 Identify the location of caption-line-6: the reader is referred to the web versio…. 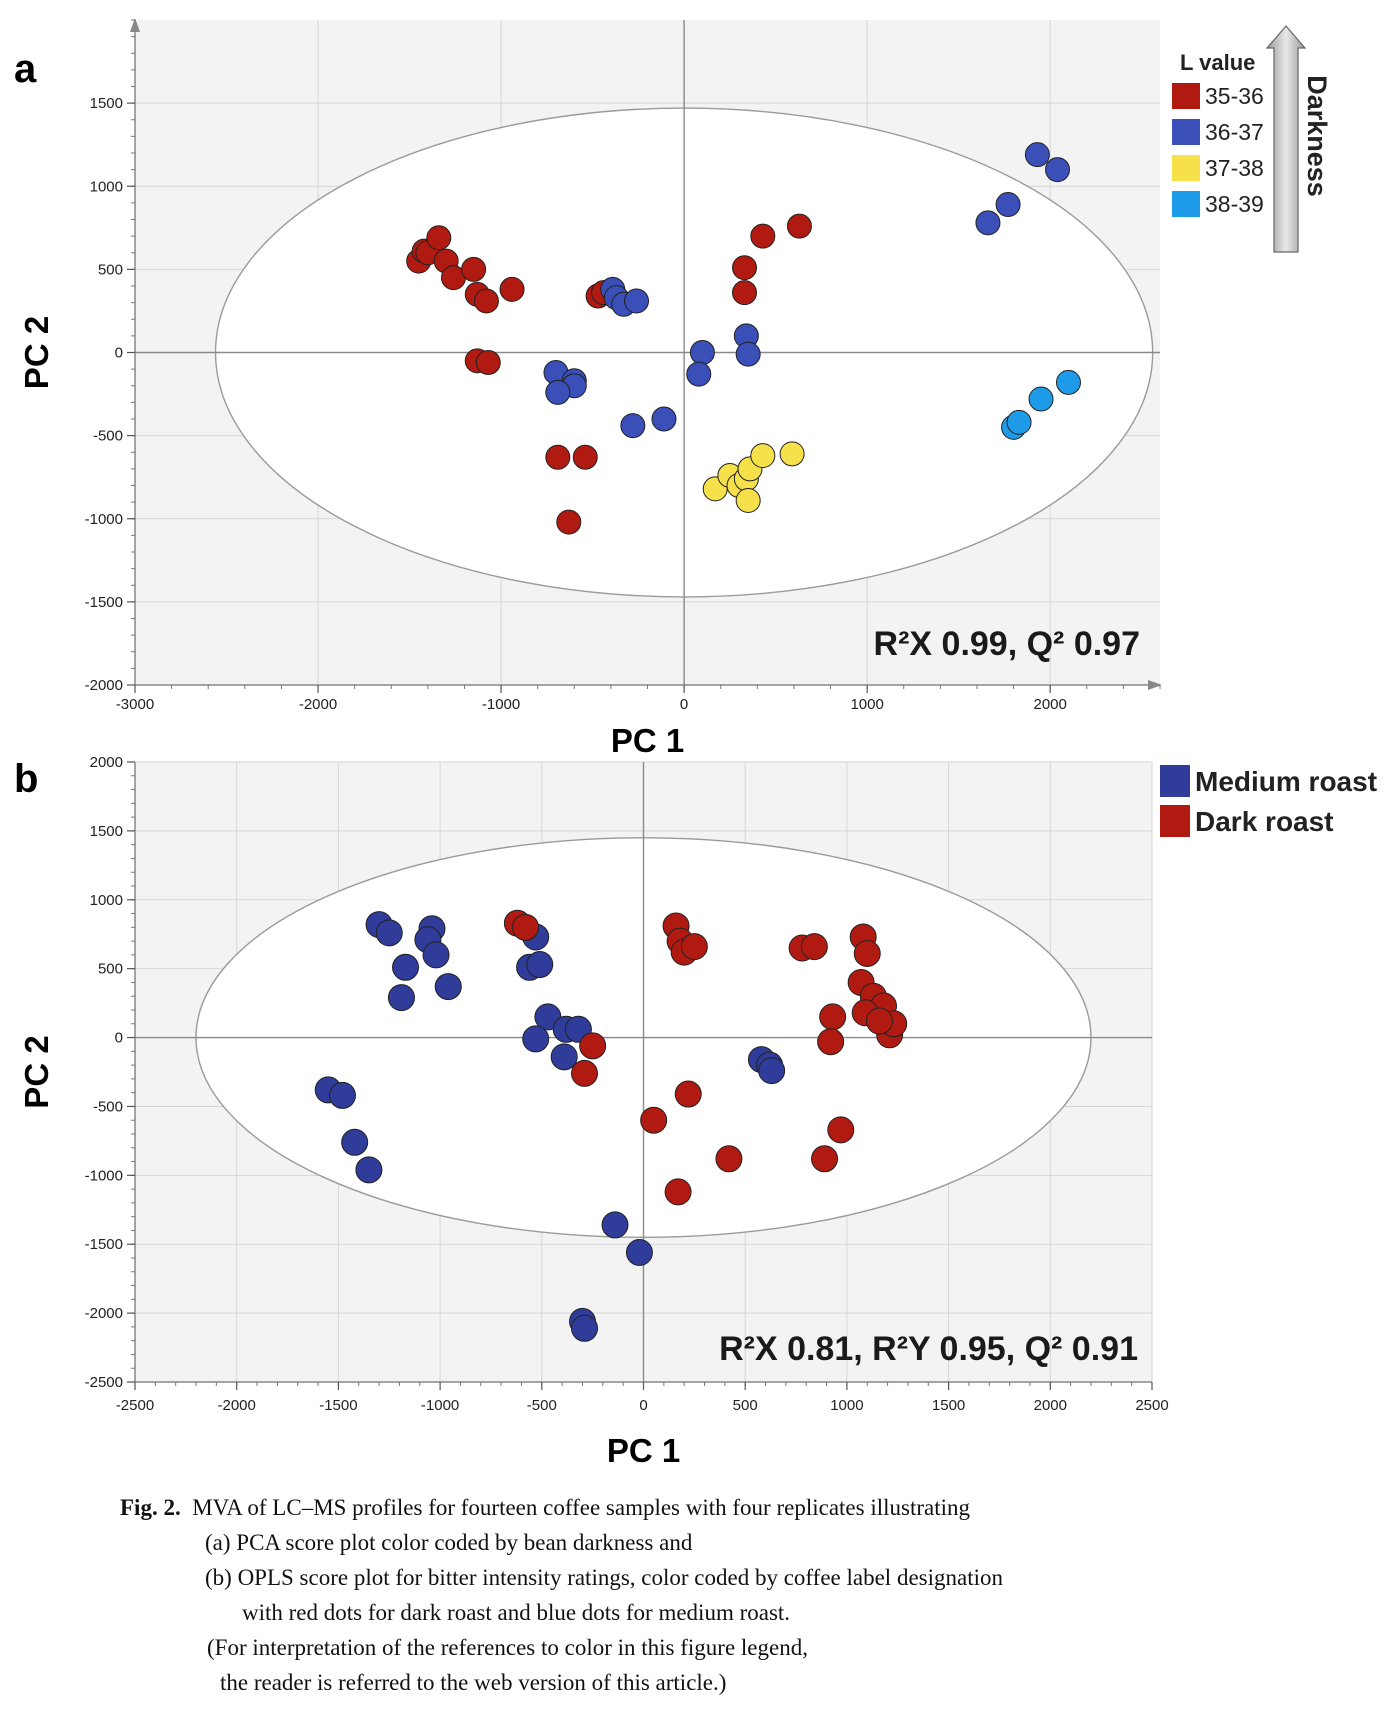
(473, 1682).